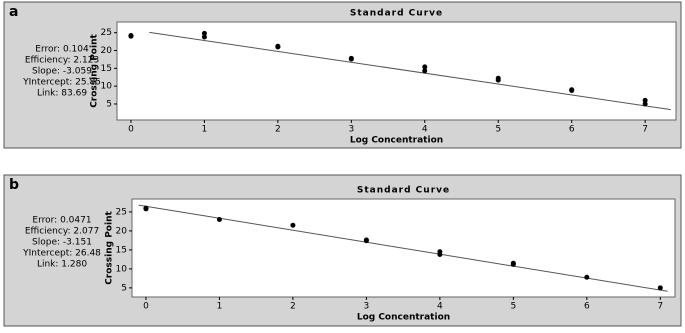 The image size is (685, 333). I want to click on stat-text: YIntercept: 25.85, so click(61, 83).